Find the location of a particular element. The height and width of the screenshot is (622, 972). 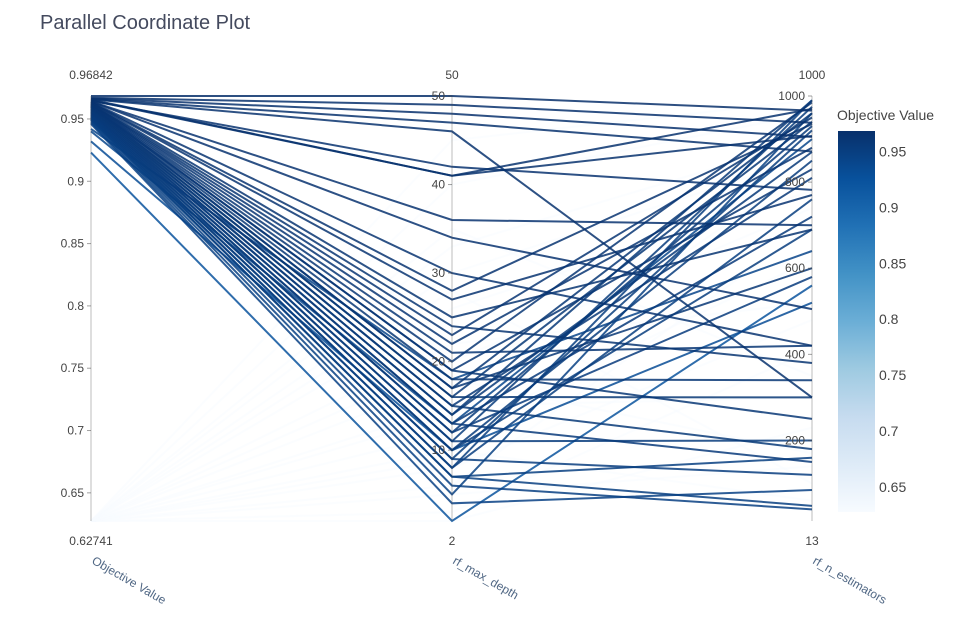

colorbar-tick-label: 0.65 is located at coordinates (892, 487).